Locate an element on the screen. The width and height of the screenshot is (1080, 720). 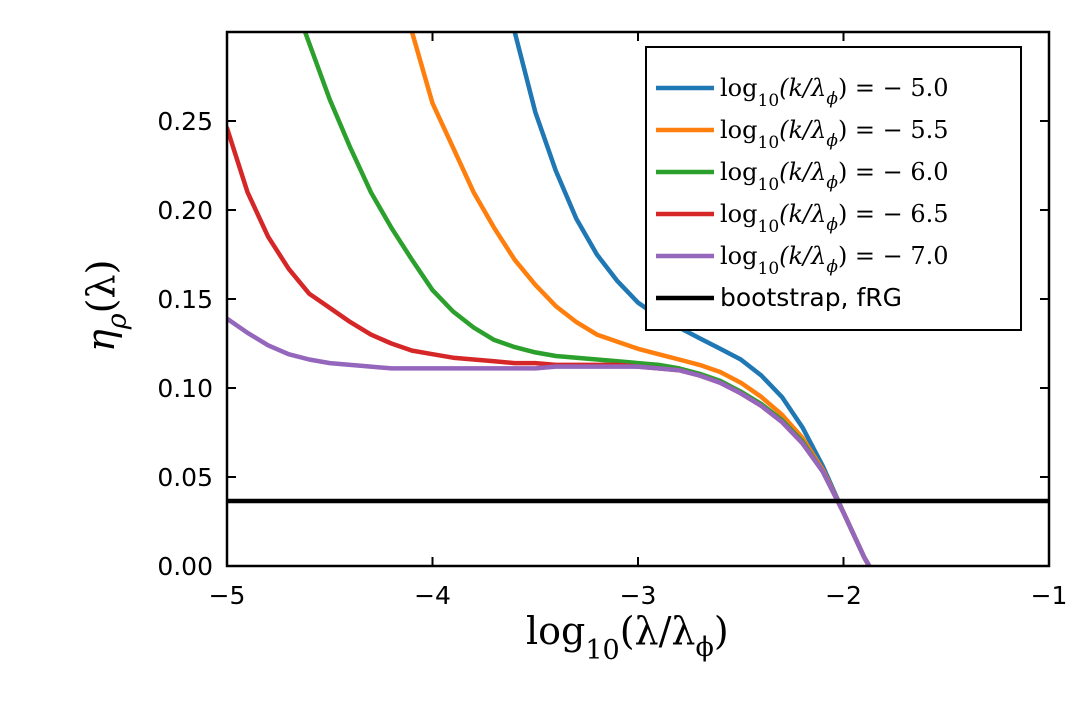
legend-label-1: log10(k/λϕ) = − 5.5 is located at coordinates (834, 134).